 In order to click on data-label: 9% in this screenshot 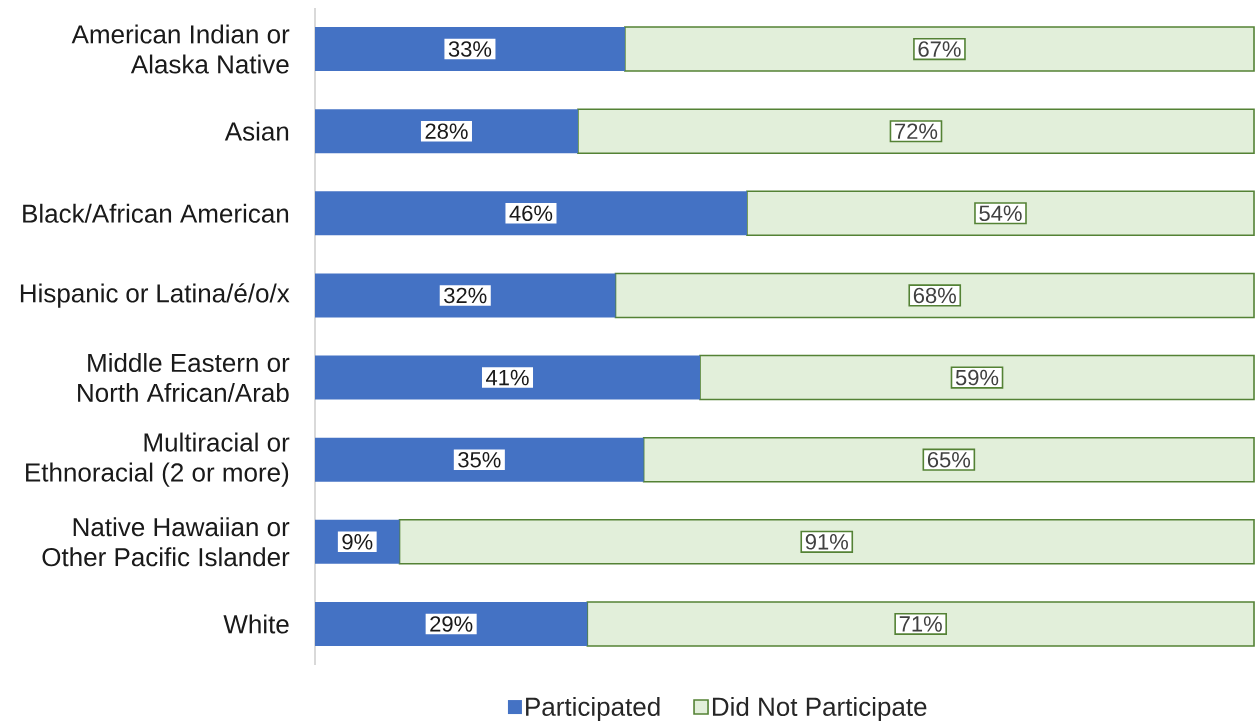, I will do `click(357, 542)`.